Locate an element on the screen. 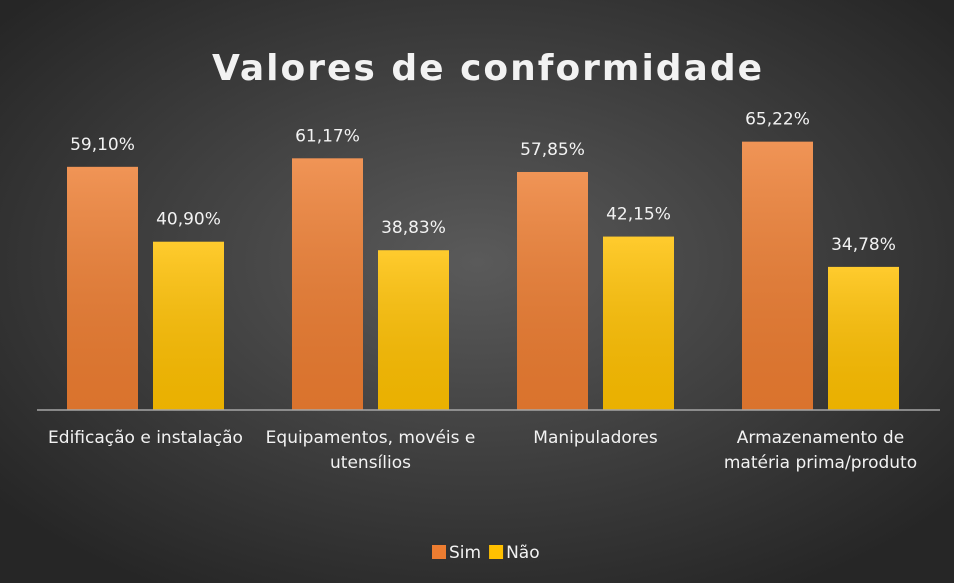 This screenshot has width=954, height=583. data-label: 57,85% is located at coordinates (552, 150).